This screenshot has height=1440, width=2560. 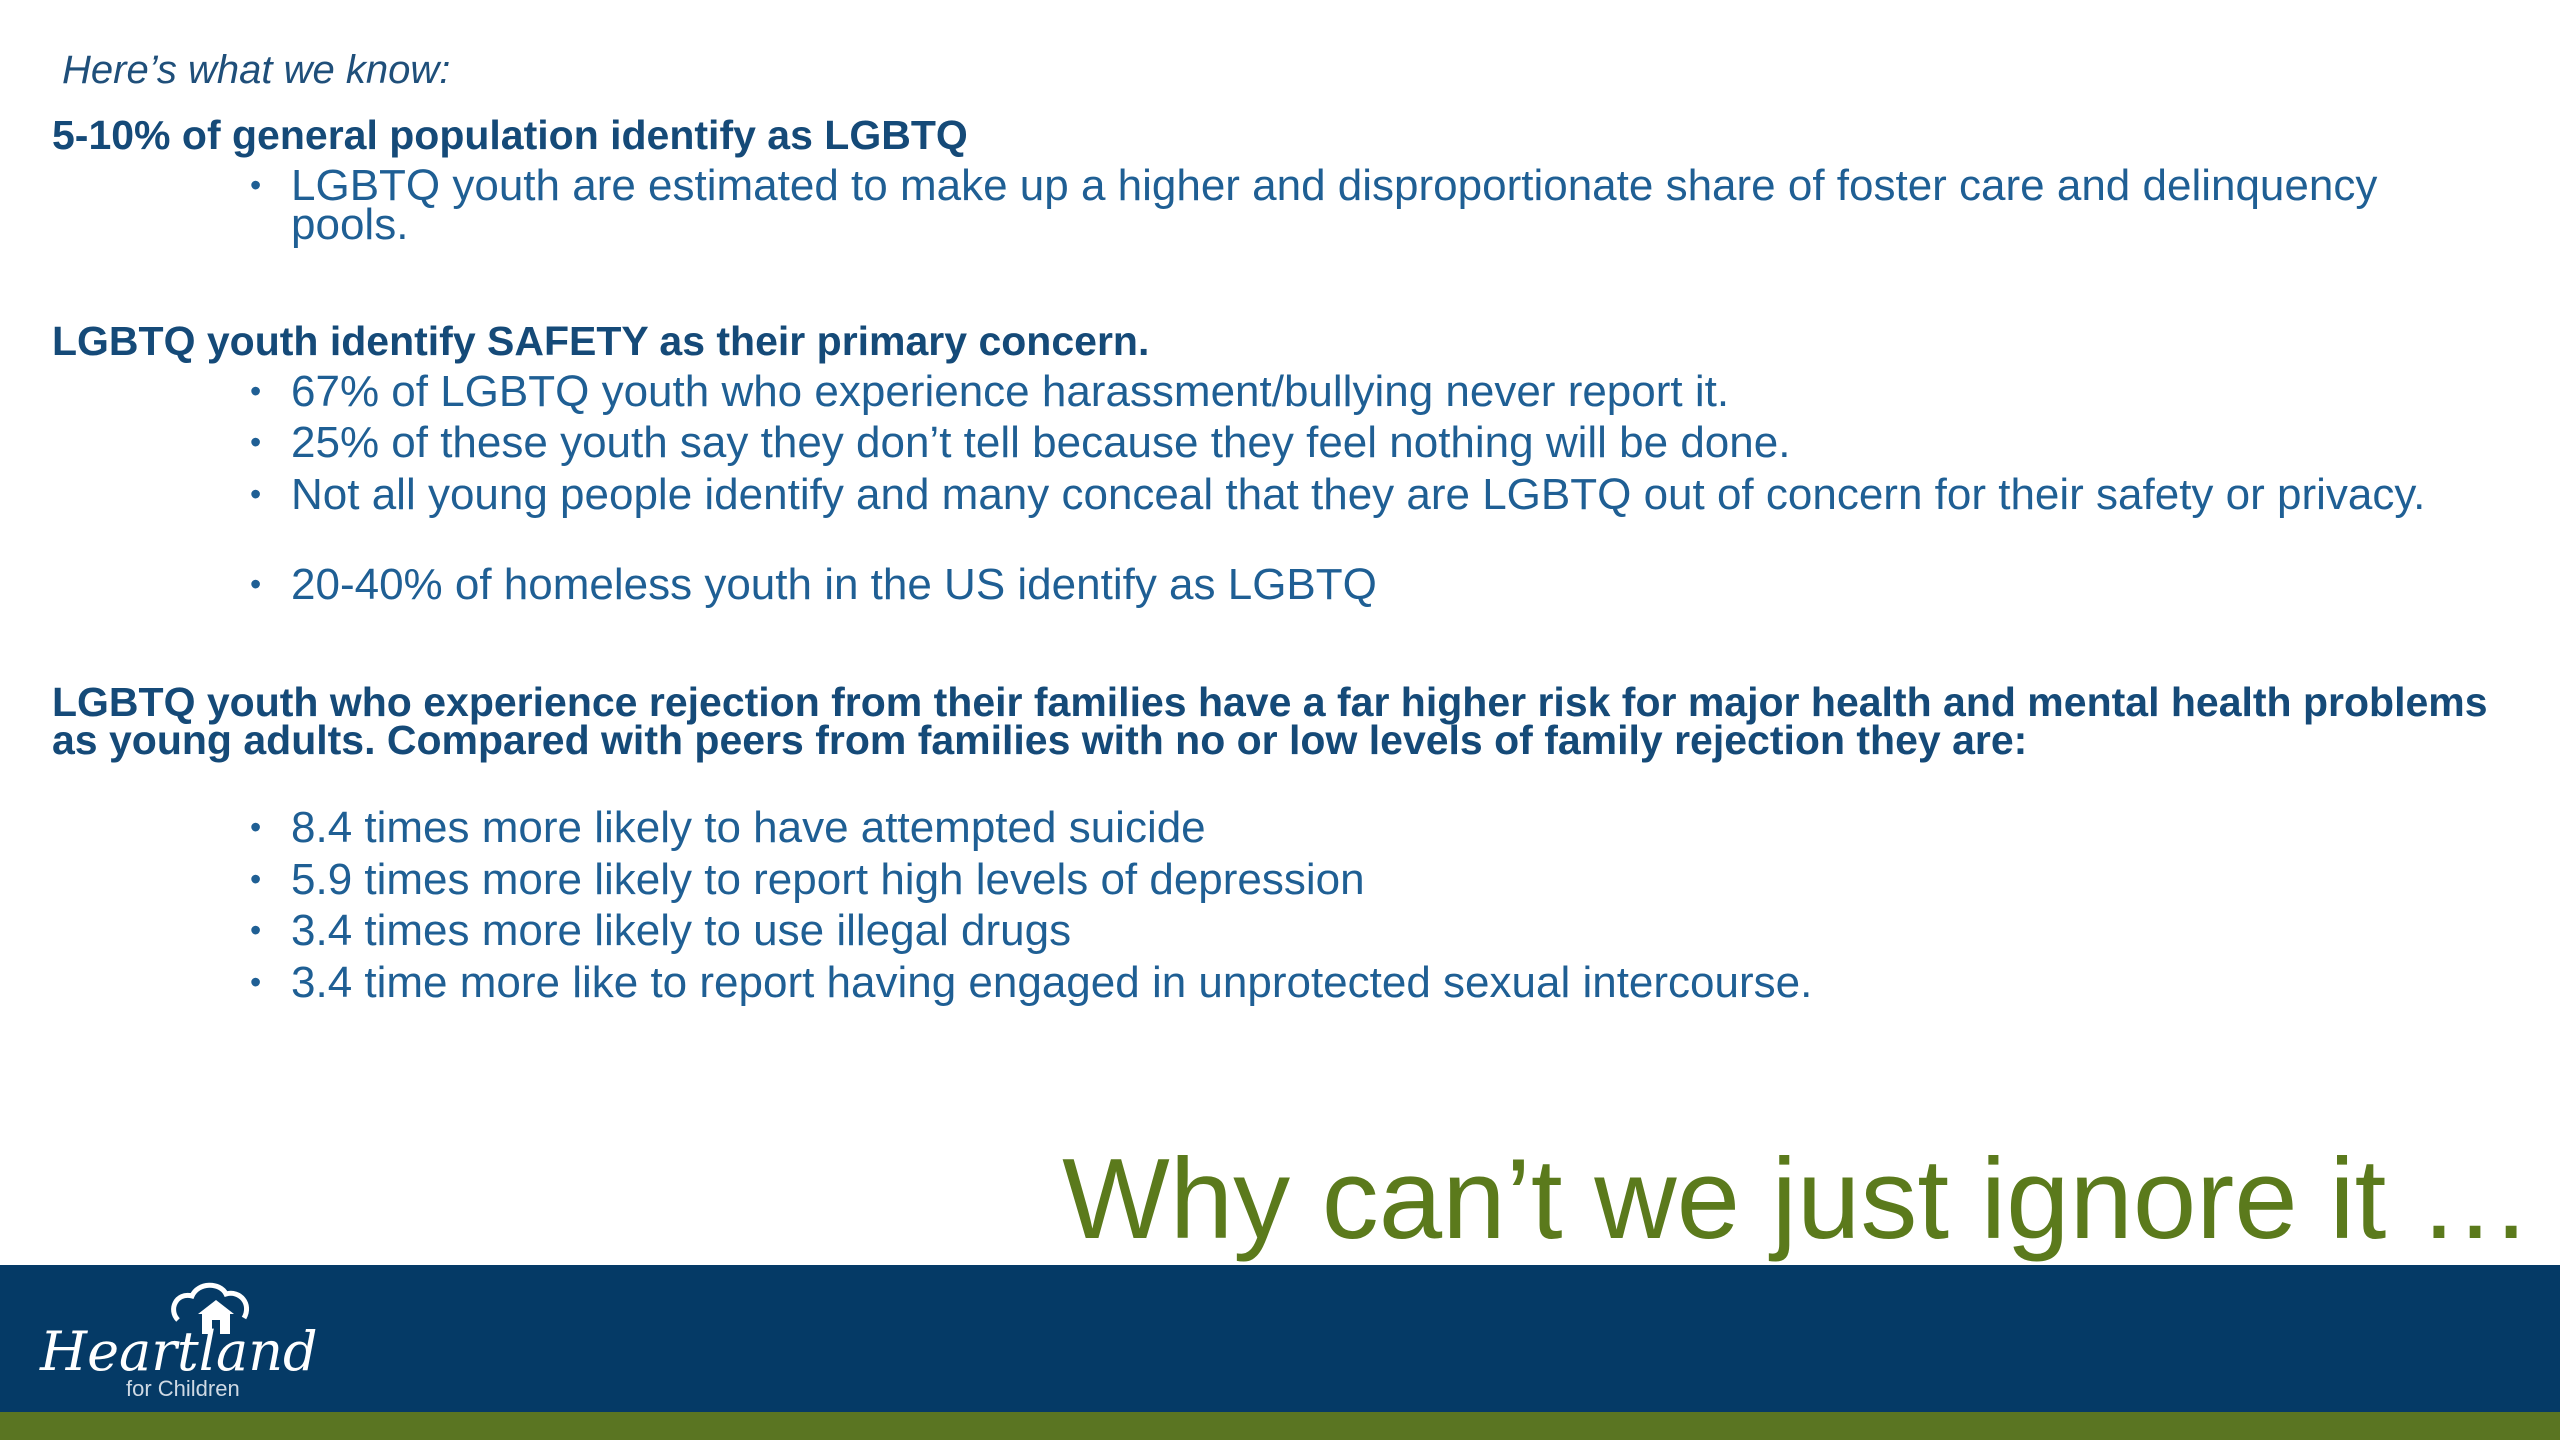 What do you see at coordinates (256, 70) in the screenshot?
I see `intro: Here’s what we know:` at bounding box center [256, 70].